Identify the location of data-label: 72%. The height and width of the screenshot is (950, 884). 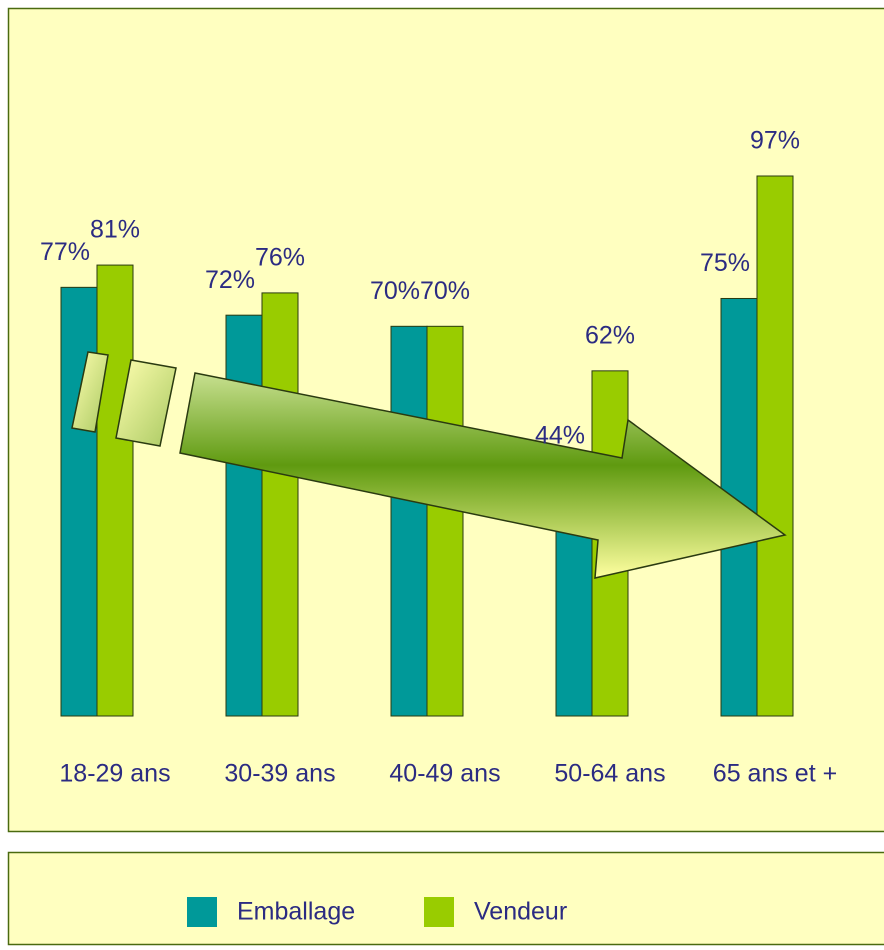
(230, 280).